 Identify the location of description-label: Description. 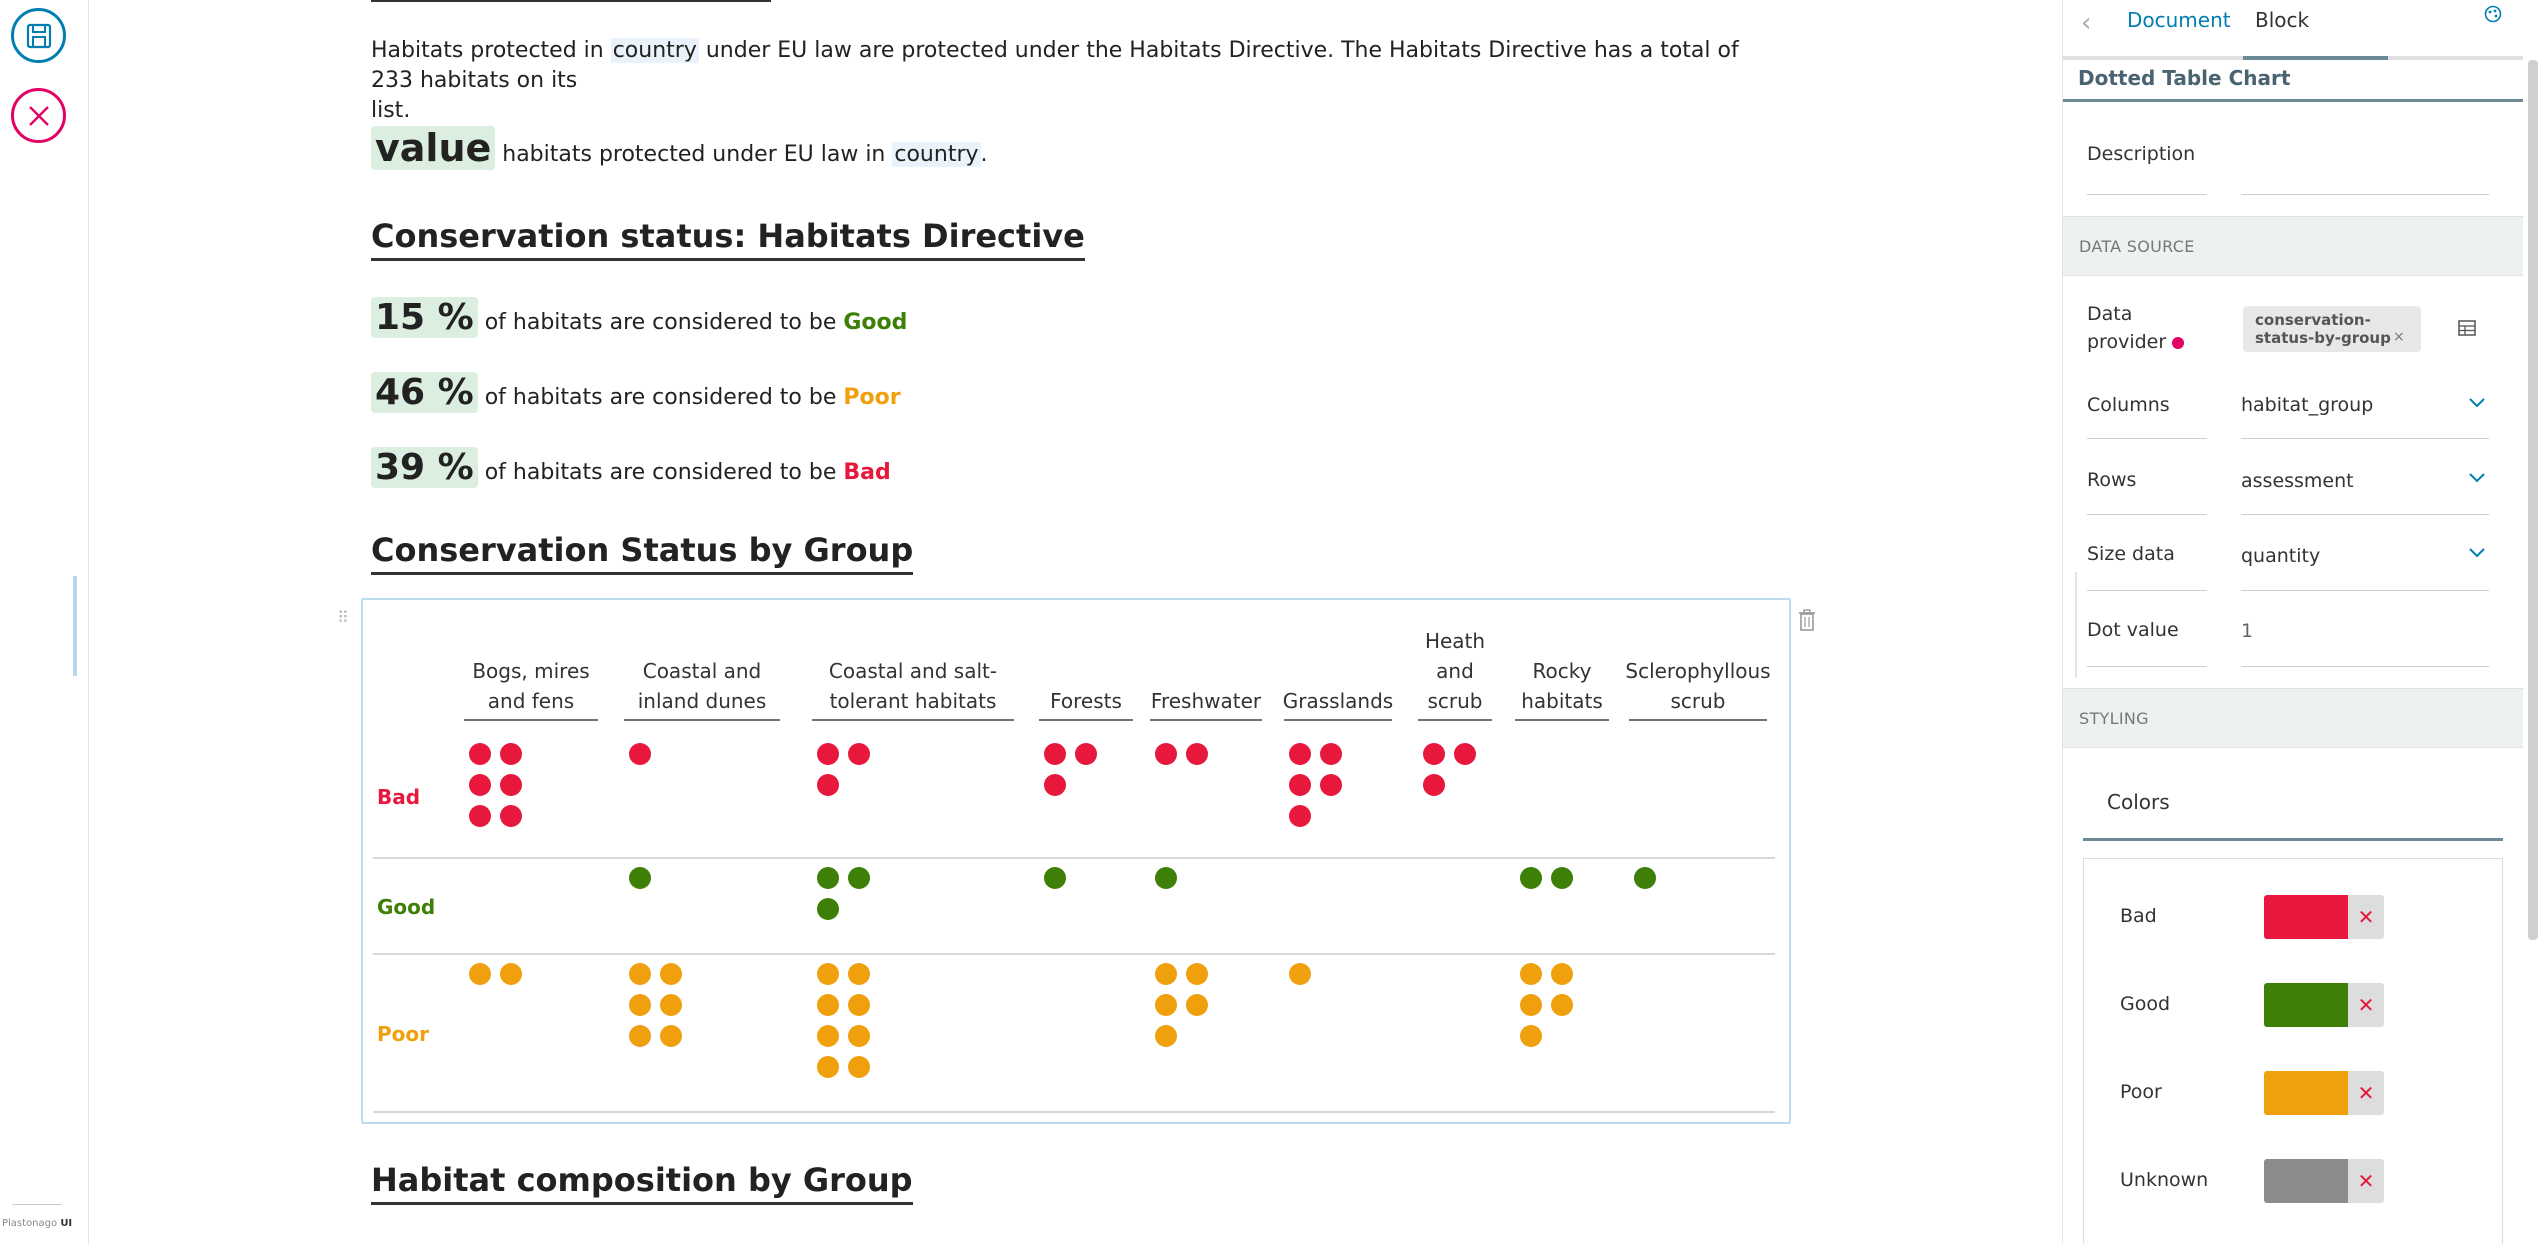
(2141, 154).